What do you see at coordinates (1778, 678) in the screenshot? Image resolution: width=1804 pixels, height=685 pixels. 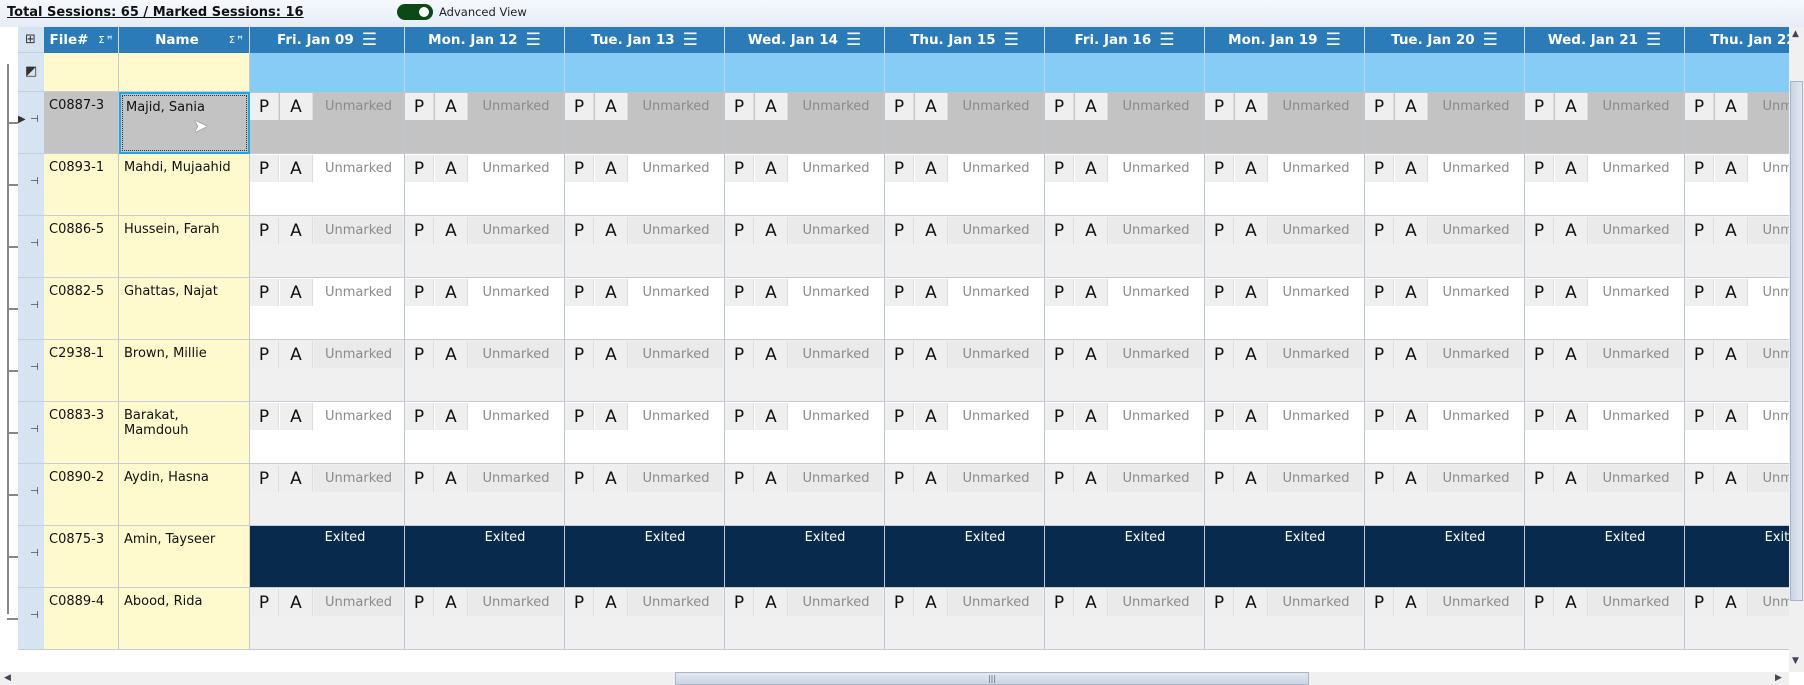 I see `scroll-right-icon: ▶` at bounding box center [1778, 678].